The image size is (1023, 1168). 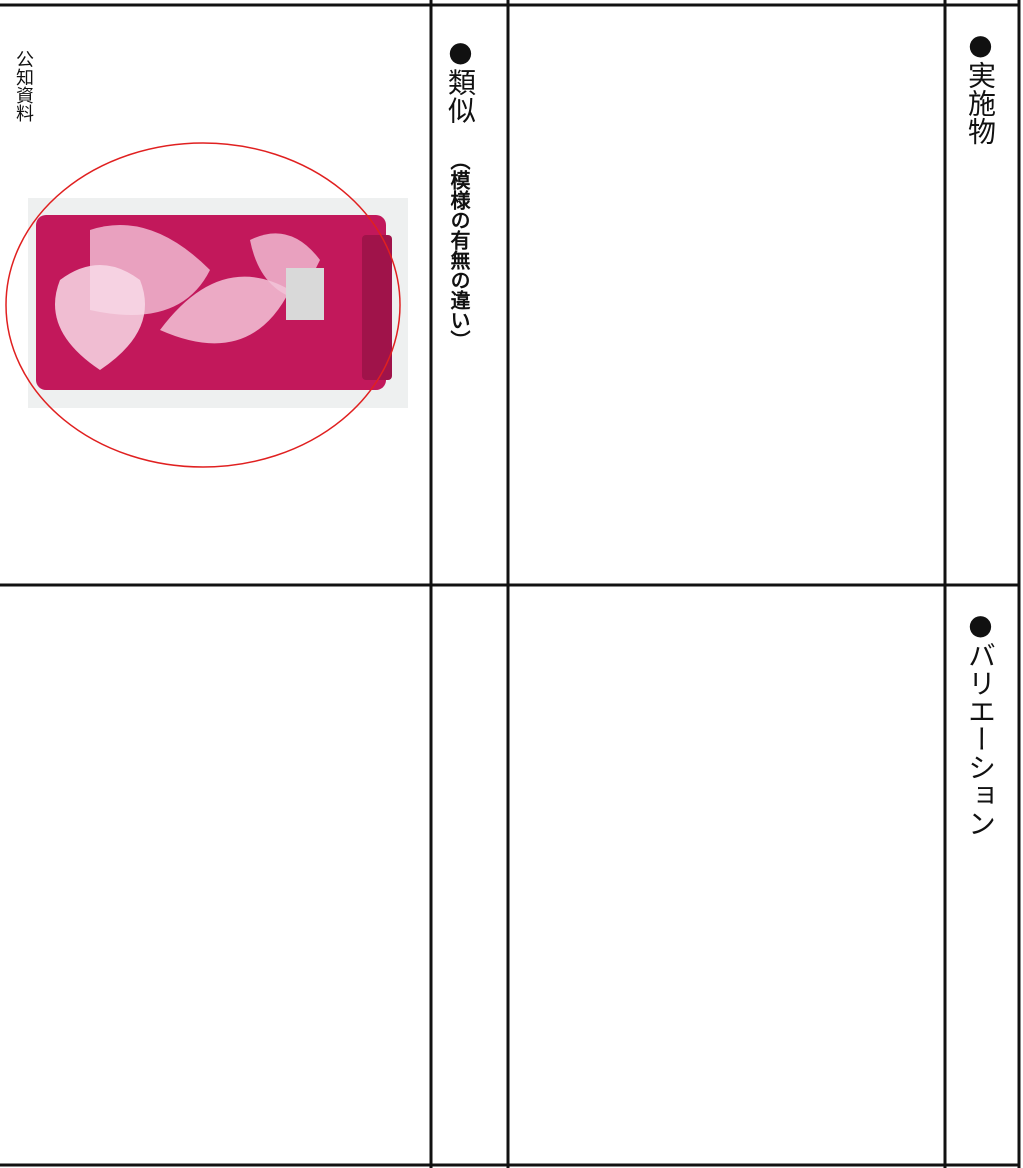 What do you see at coordinates (460, 79) in the screenshot?
I see `similar-label: ●類似` at bounding box center [460, 79].